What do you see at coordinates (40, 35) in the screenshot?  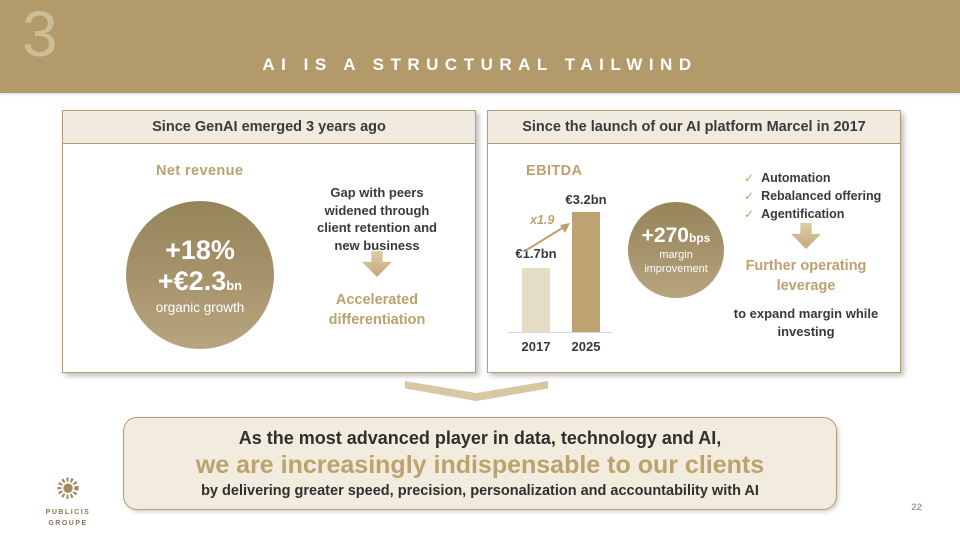 I see `section-number: 3` at bounding box center [40, 35].